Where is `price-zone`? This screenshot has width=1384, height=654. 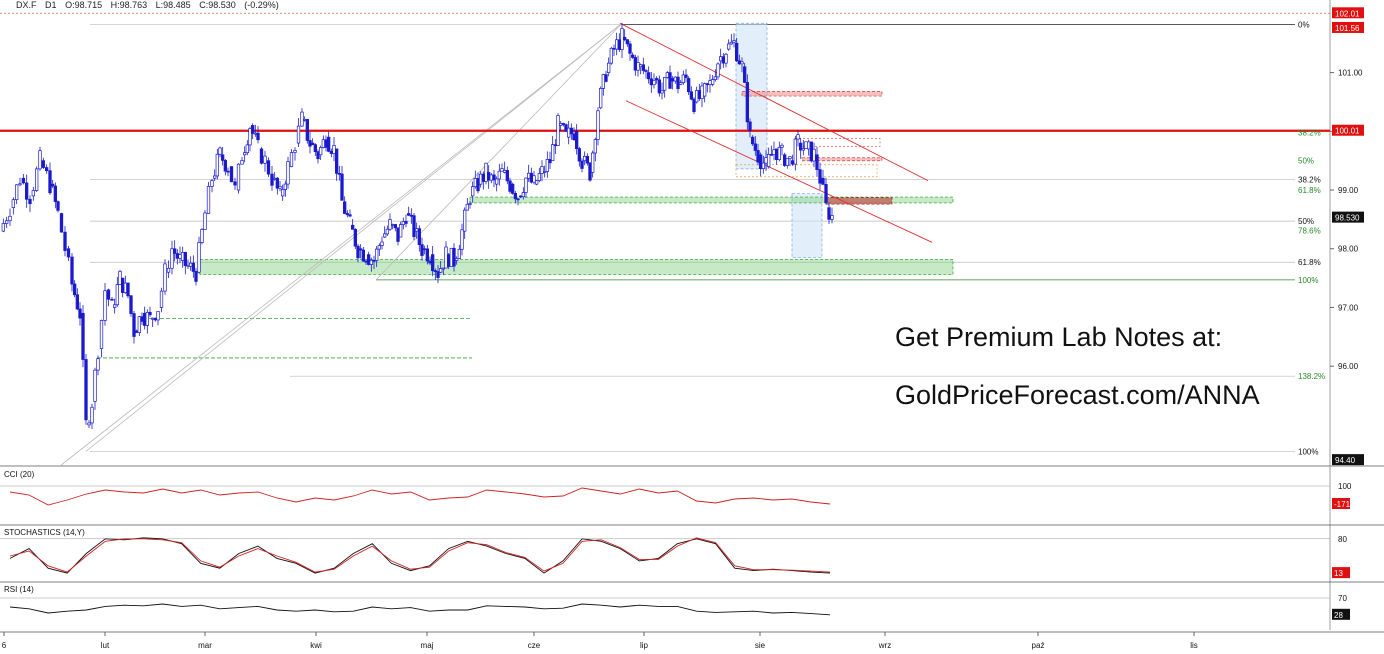 price-zone is located at coordinates (859, 201).